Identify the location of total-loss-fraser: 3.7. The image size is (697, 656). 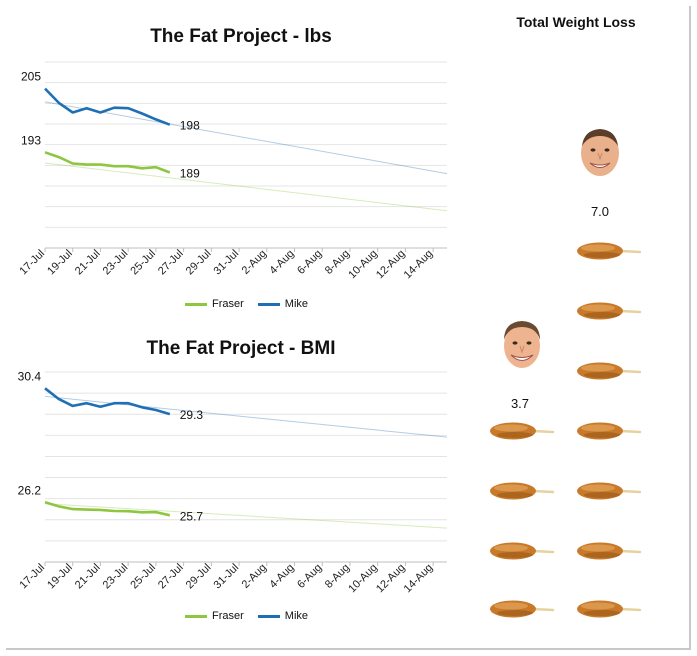
(520, 403).